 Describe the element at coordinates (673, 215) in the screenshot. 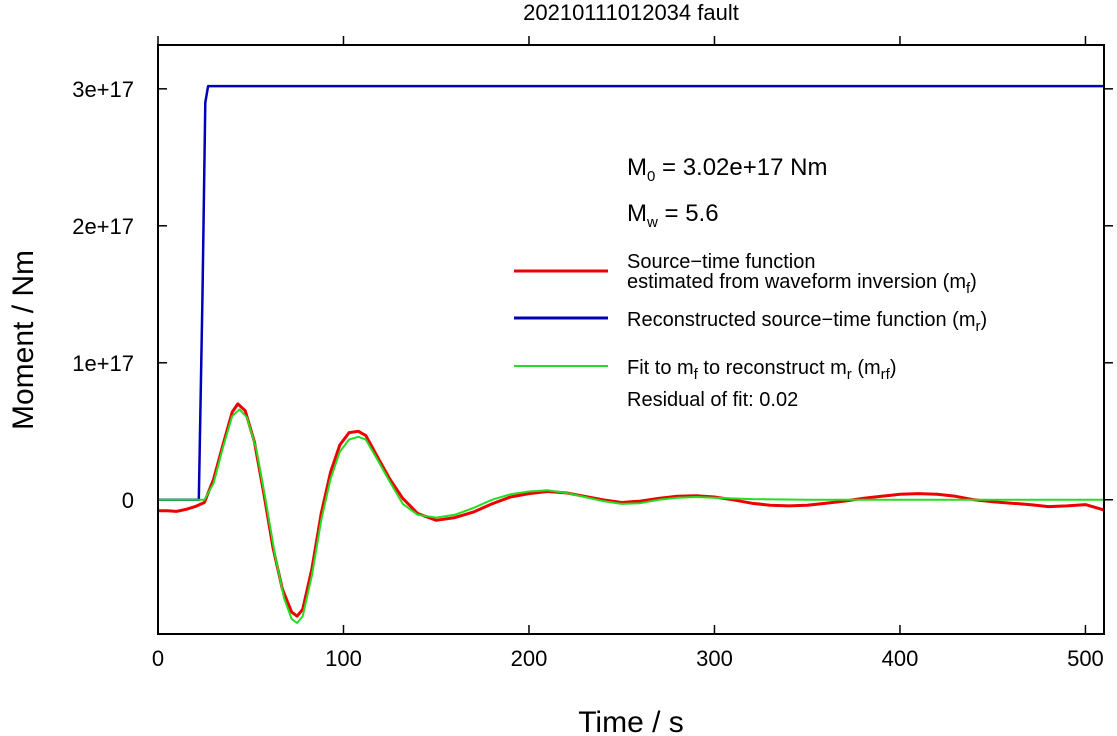

I see `mw-annotation: Mw = 5.6` at that location.